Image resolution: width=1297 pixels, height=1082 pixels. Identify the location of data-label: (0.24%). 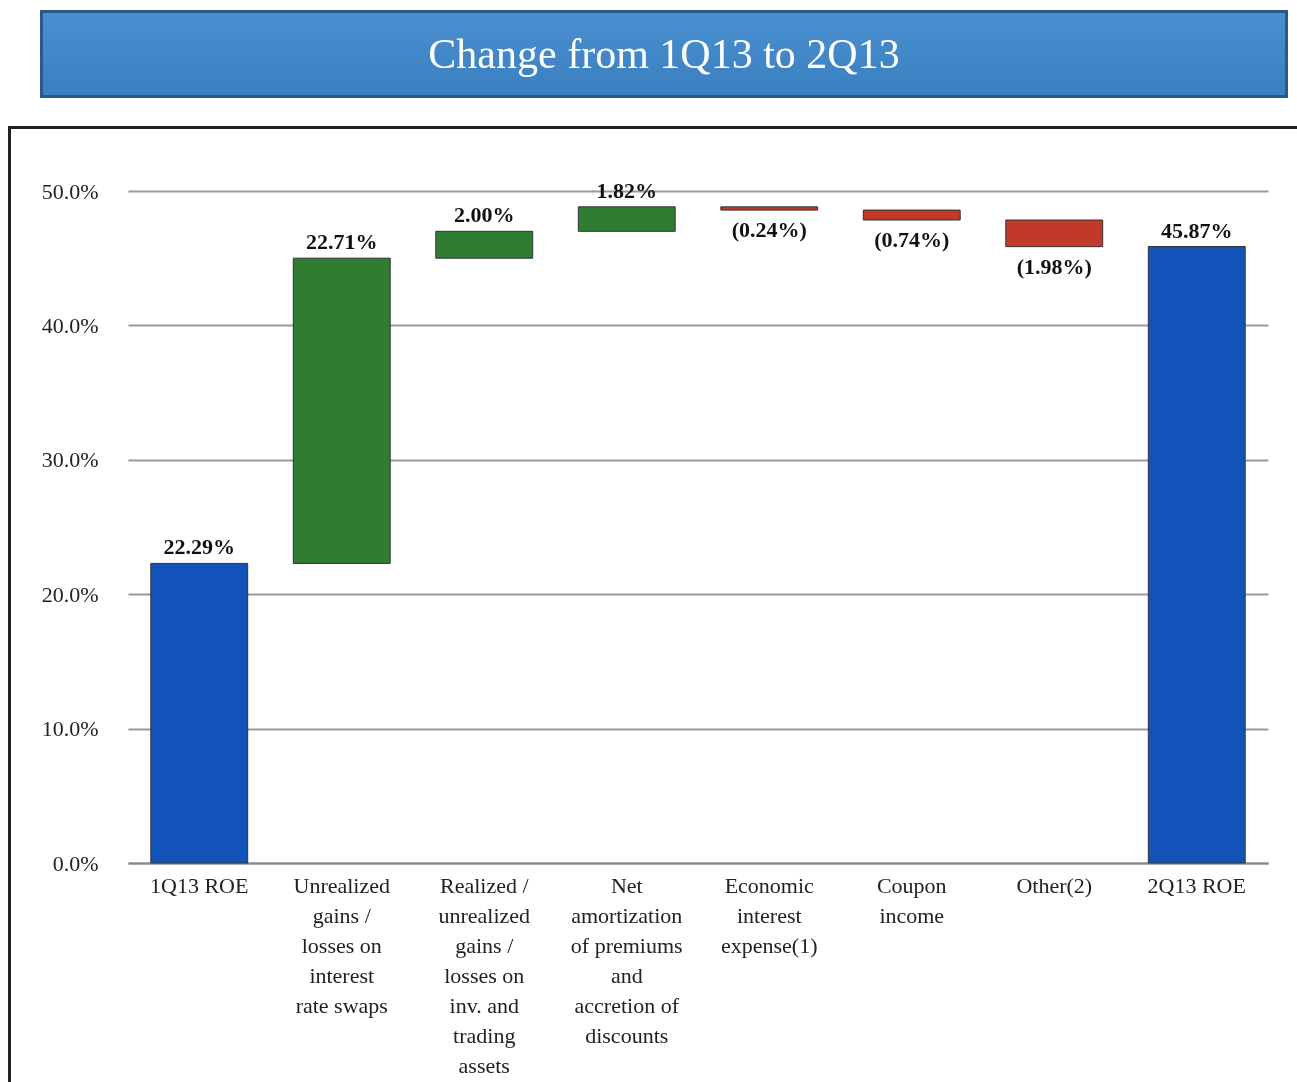
(769, 230).